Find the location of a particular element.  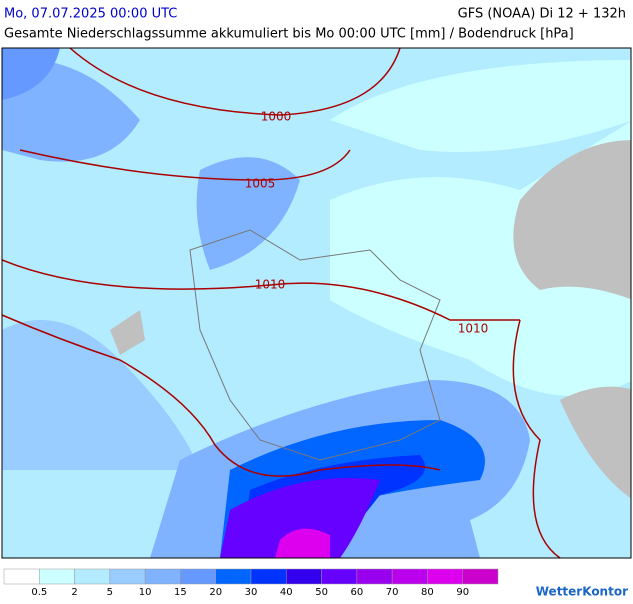

logo: WetterKontor is located at coordinates (582, 592).